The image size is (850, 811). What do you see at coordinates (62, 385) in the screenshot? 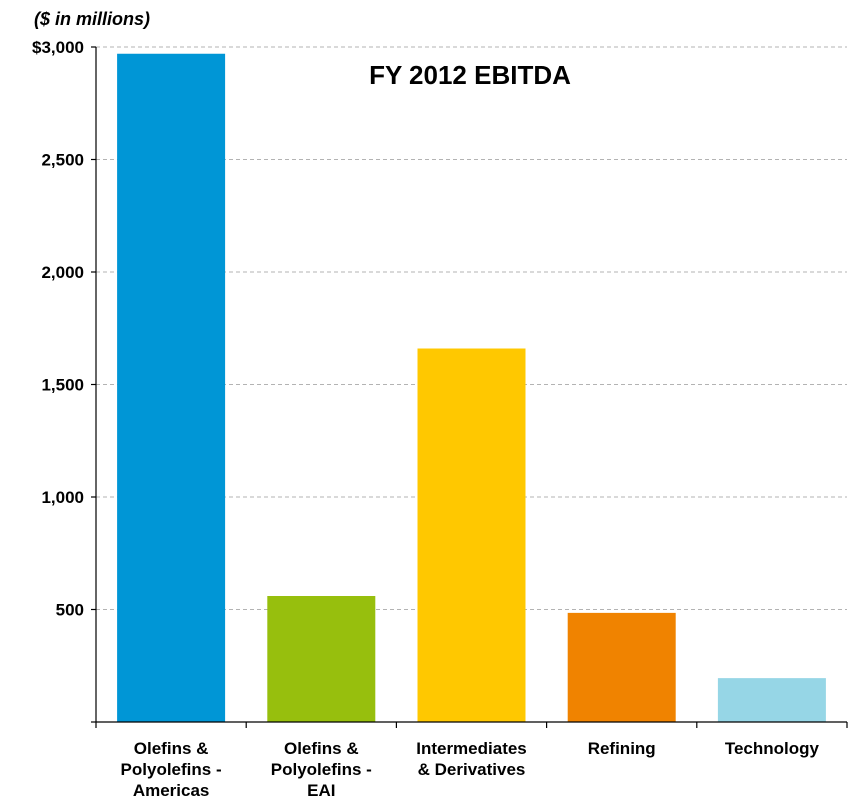
I see `y-tick-label: 1,500` at bounding box center [62, 385].